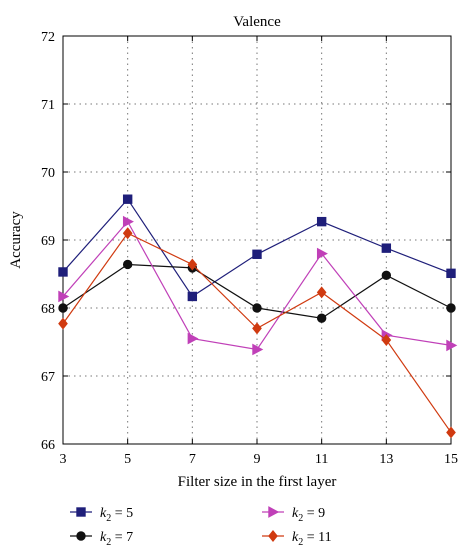 The width and height of the screenshot is (474, 560). What do you see at coordinates (127, 459) in the screenshot?
I see `x-tick-label: 5` at bounding box center [127, 459].